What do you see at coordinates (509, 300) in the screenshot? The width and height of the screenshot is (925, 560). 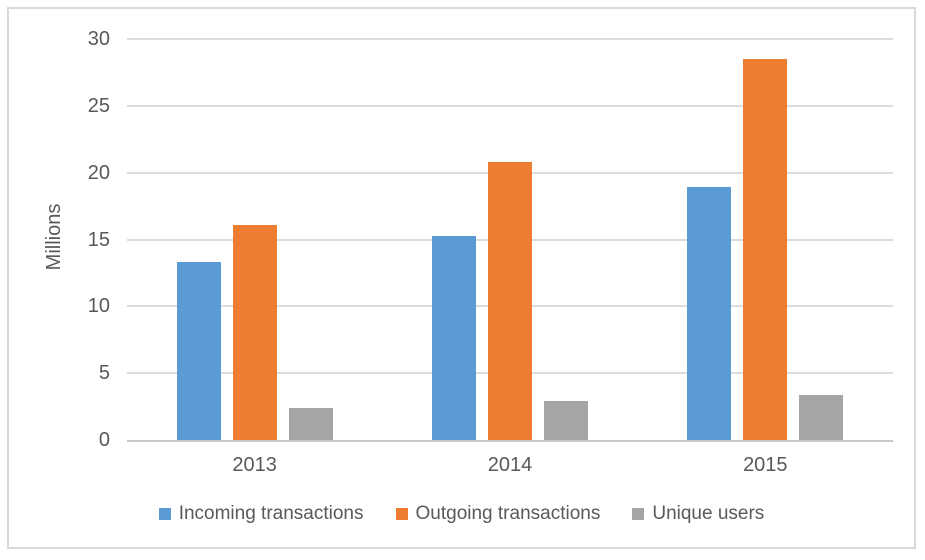 I see `bar-outgoing-transactions-2014` at bounding box center [509, 300].